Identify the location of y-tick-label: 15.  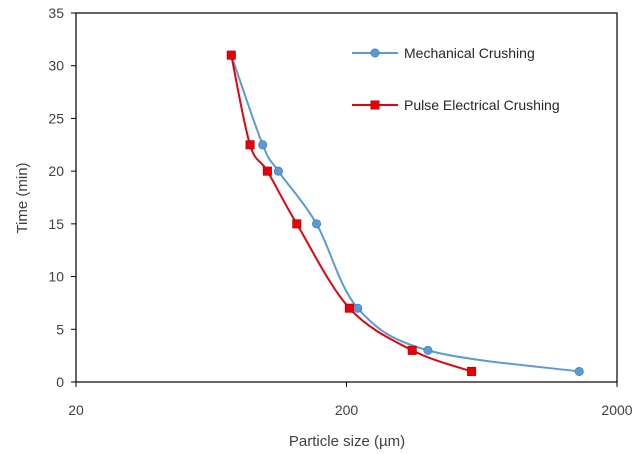
(56, 224).